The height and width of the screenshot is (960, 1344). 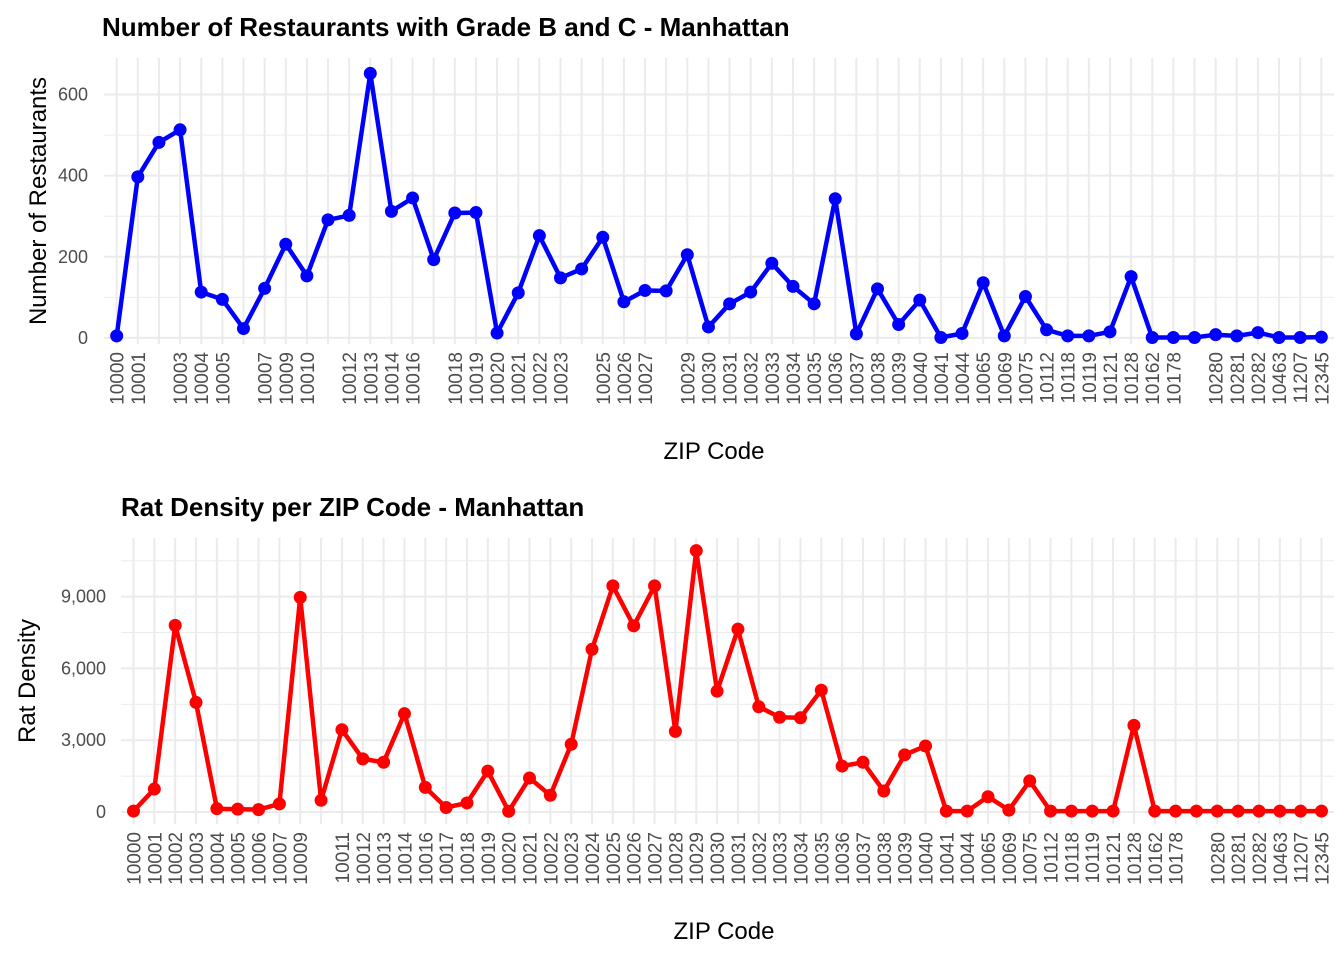 I want to click on x-tick-label: 10032, so click(x=752, y=378).